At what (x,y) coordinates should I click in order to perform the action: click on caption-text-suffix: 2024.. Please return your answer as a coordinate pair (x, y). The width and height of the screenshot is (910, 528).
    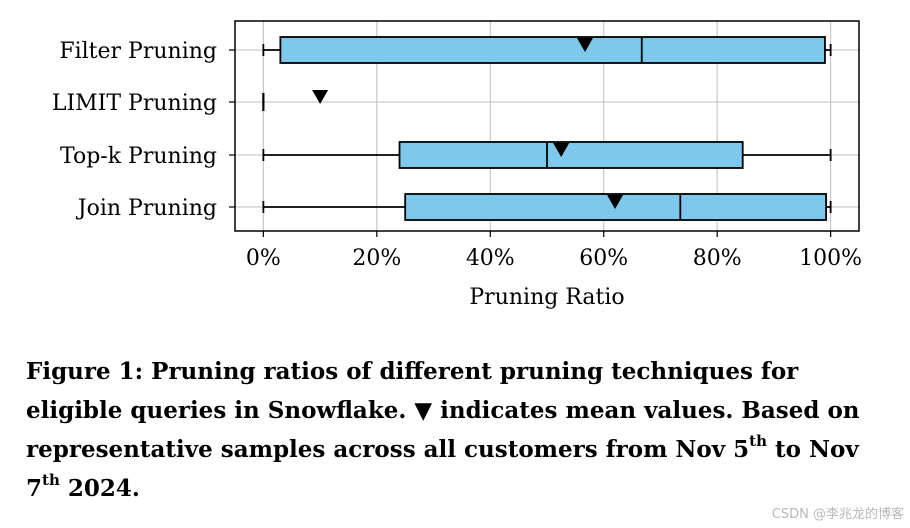
    Looking at the image, I should click on (99, 488).